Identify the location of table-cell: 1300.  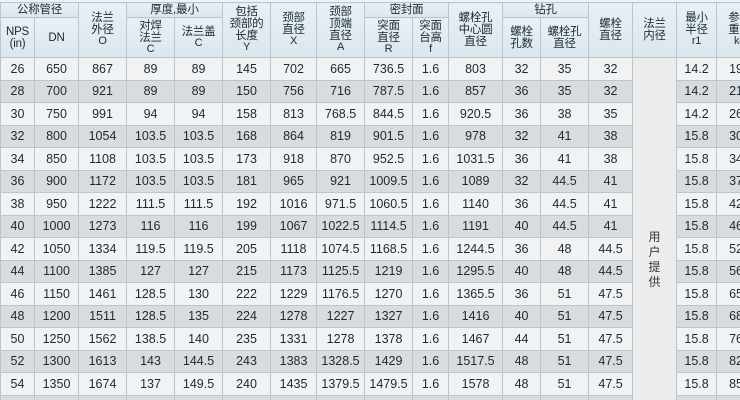
(56, 361).